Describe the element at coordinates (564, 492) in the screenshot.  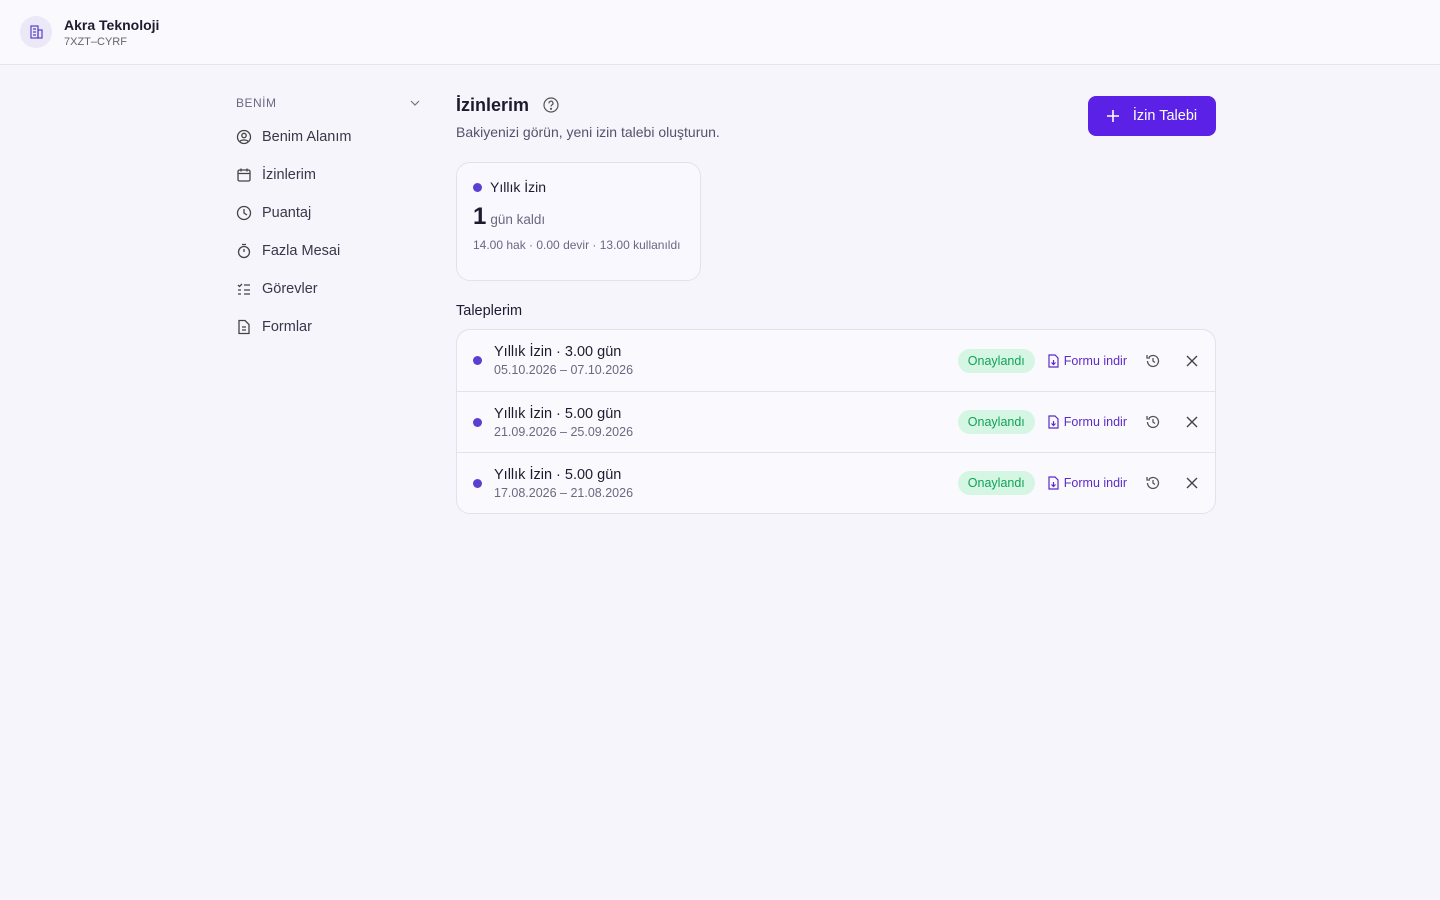
I see `request-dates: 17.08.2026 – 21.08.2026` at that location.